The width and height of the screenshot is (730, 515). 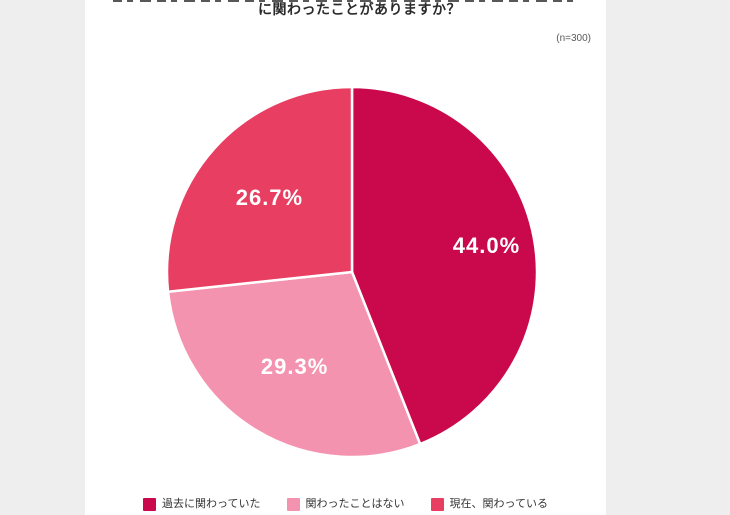 I want to click on legend-item: 過去に関わっていた, so click(x=202, y=504).